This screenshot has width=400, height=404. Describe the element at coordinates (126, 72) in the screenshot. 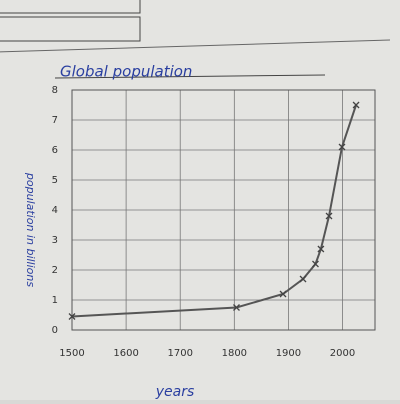

I see `chart-title: Global population` at that location.